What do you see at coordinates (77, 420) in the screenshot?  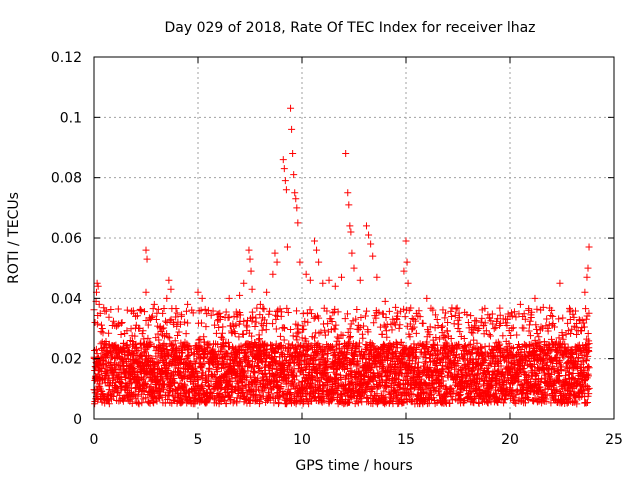 I see `y-tick-label: 0` at bounding box center [77, 420].